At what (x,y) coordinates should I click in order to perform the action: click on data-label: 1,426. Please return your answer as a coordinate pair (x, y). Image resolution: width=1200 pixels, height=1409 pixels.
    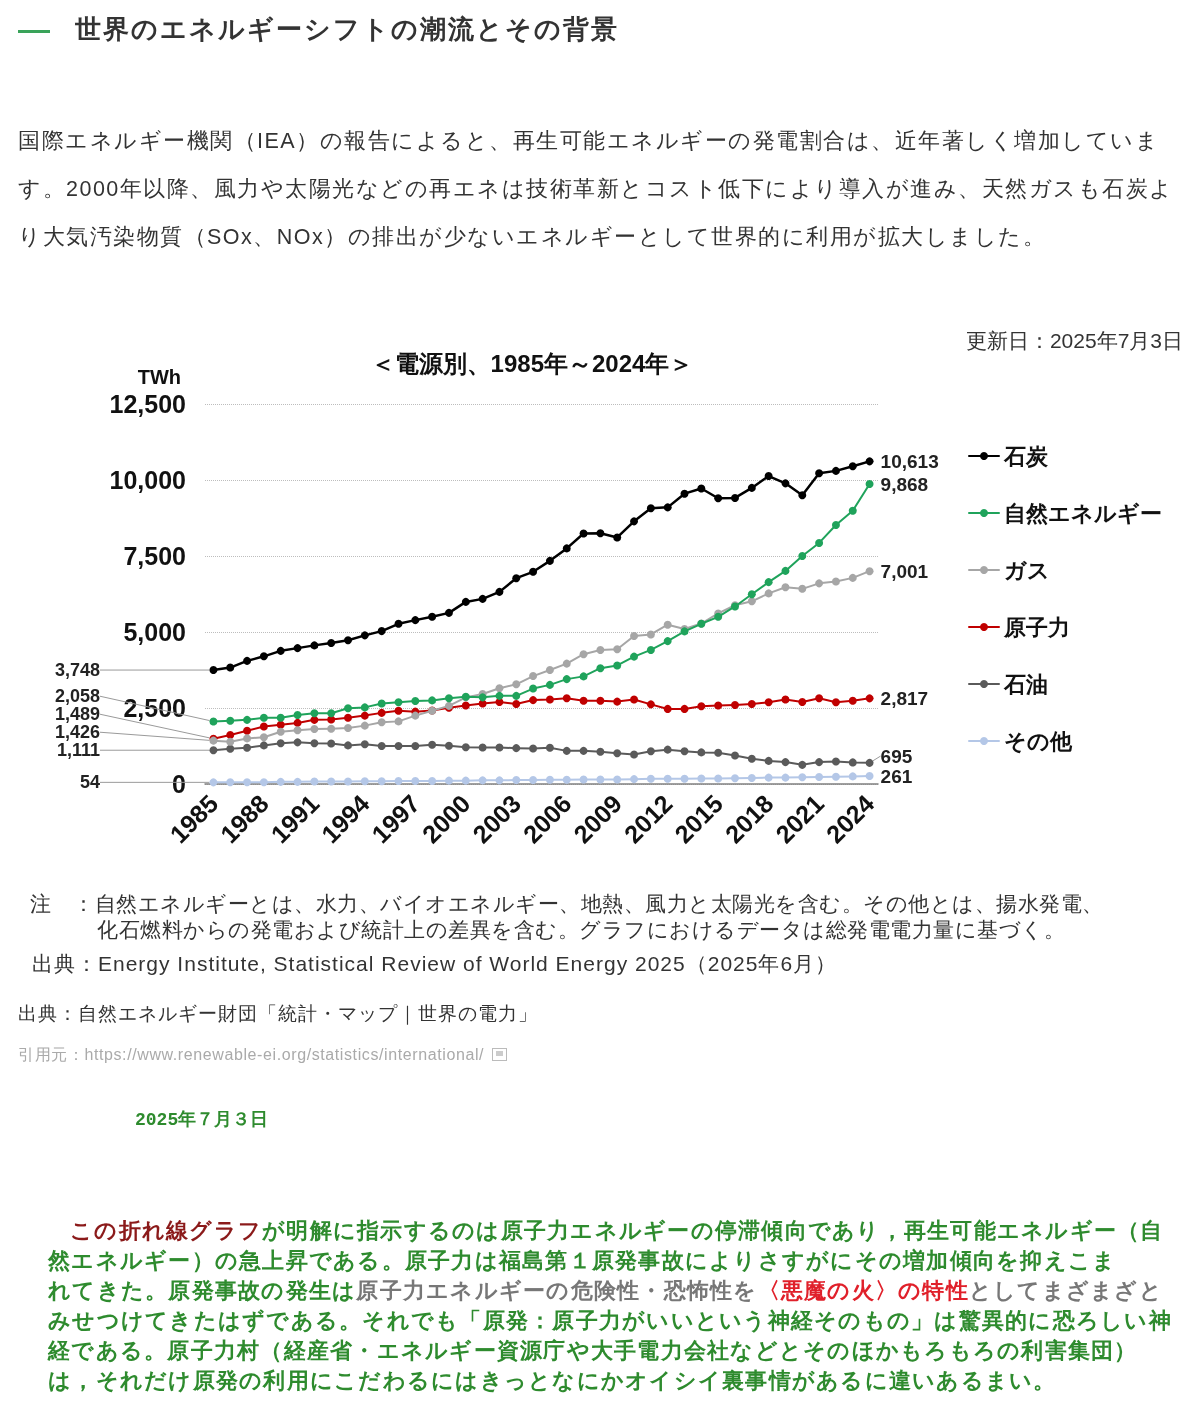
    Looking at the image, I should click on (77, 732).